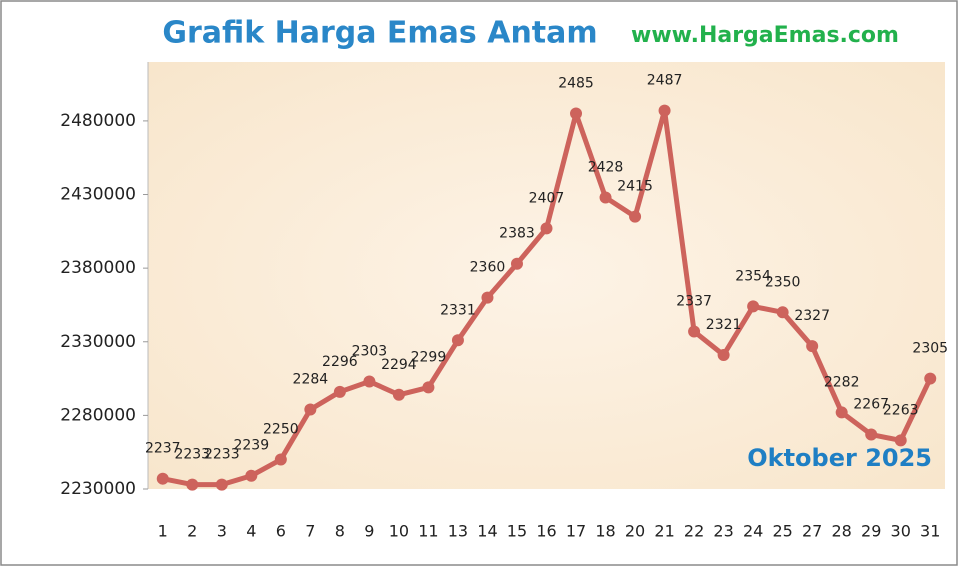 The width and height of the screenshot is (958, 566). I want to click on data-label: 2327, so click(812, 316).